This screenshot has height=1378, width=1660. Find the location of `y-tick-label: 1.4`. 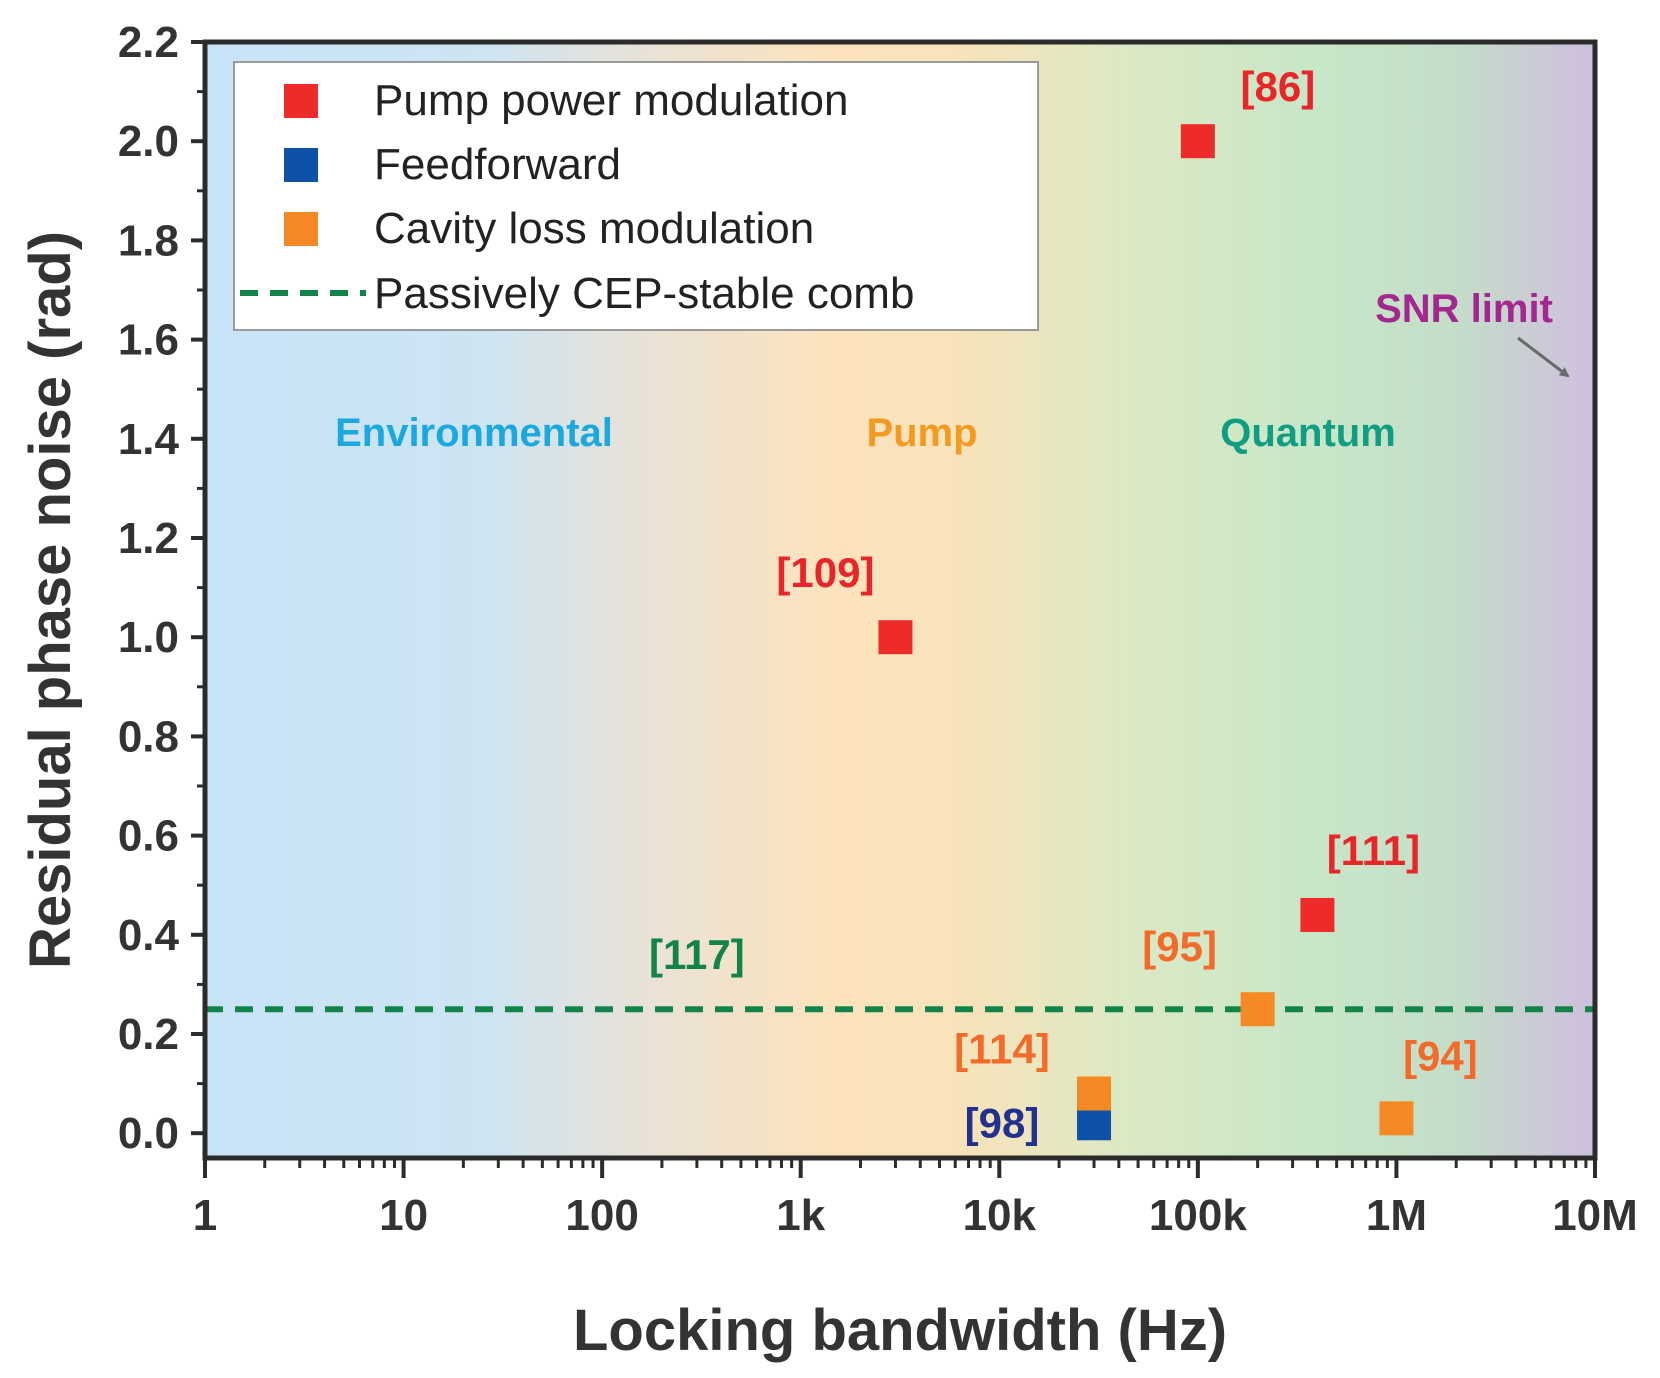

y-tick-label: 1.4 is located at coordinates (149, 439).